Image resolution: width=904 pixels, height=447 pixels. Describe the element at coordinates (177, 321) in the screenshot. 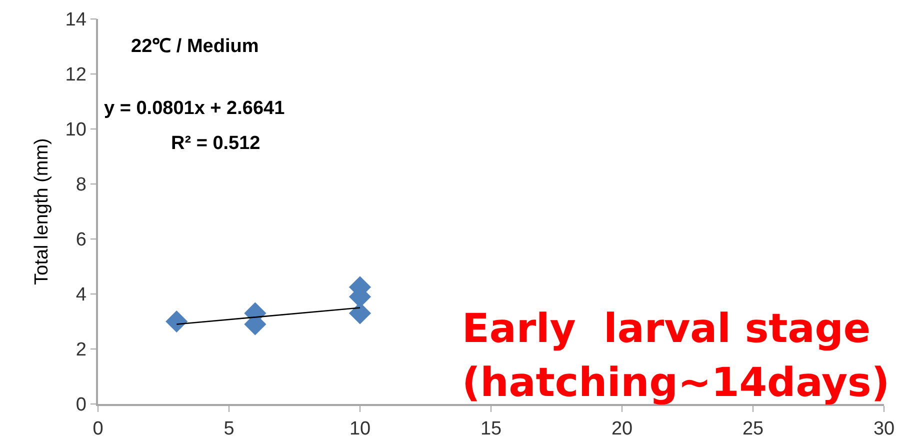

I see `point` at that location.